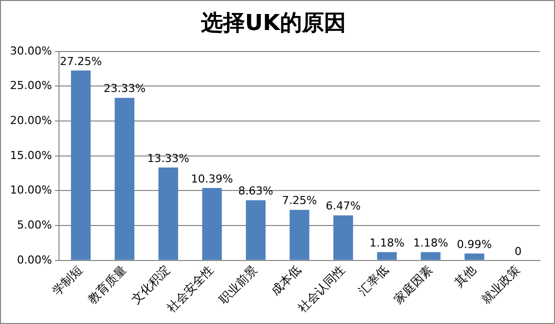  I want to click on y-tick-label: 20.00%, so click(31, 120).